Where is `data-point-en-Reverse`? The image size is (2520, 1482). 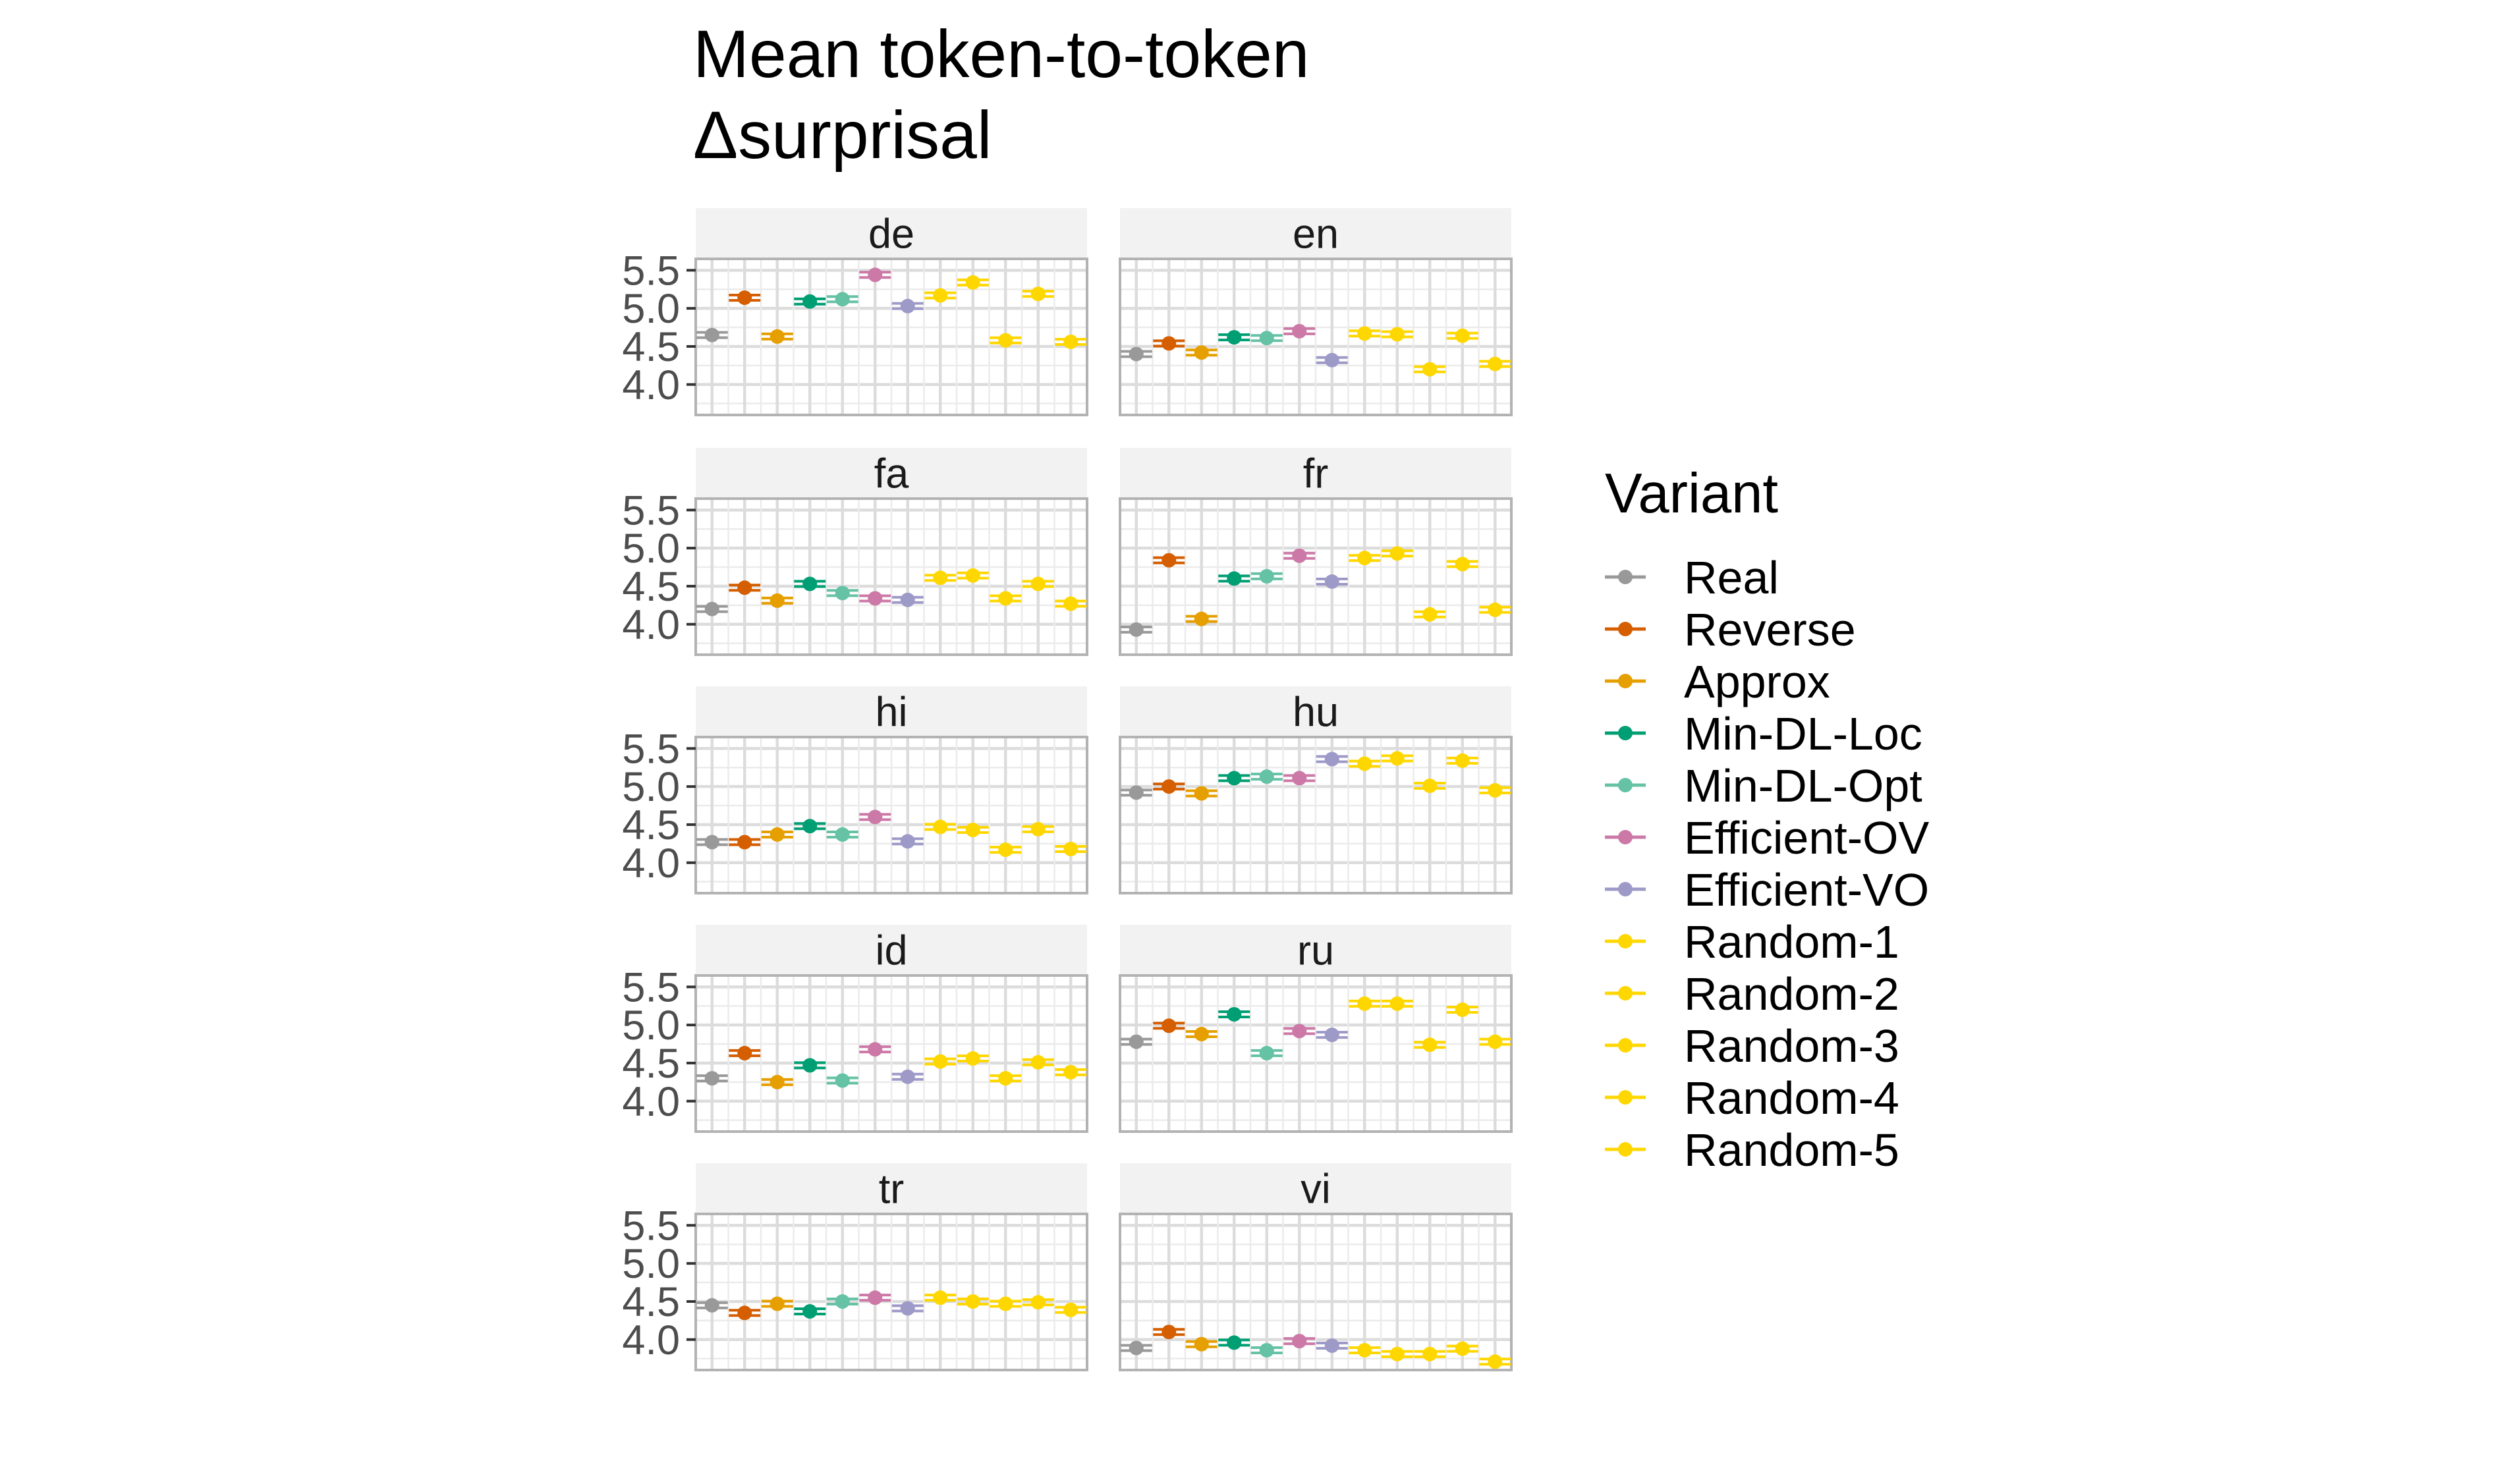 data-point-en-Reverse is located at coordinates (1169, 343).